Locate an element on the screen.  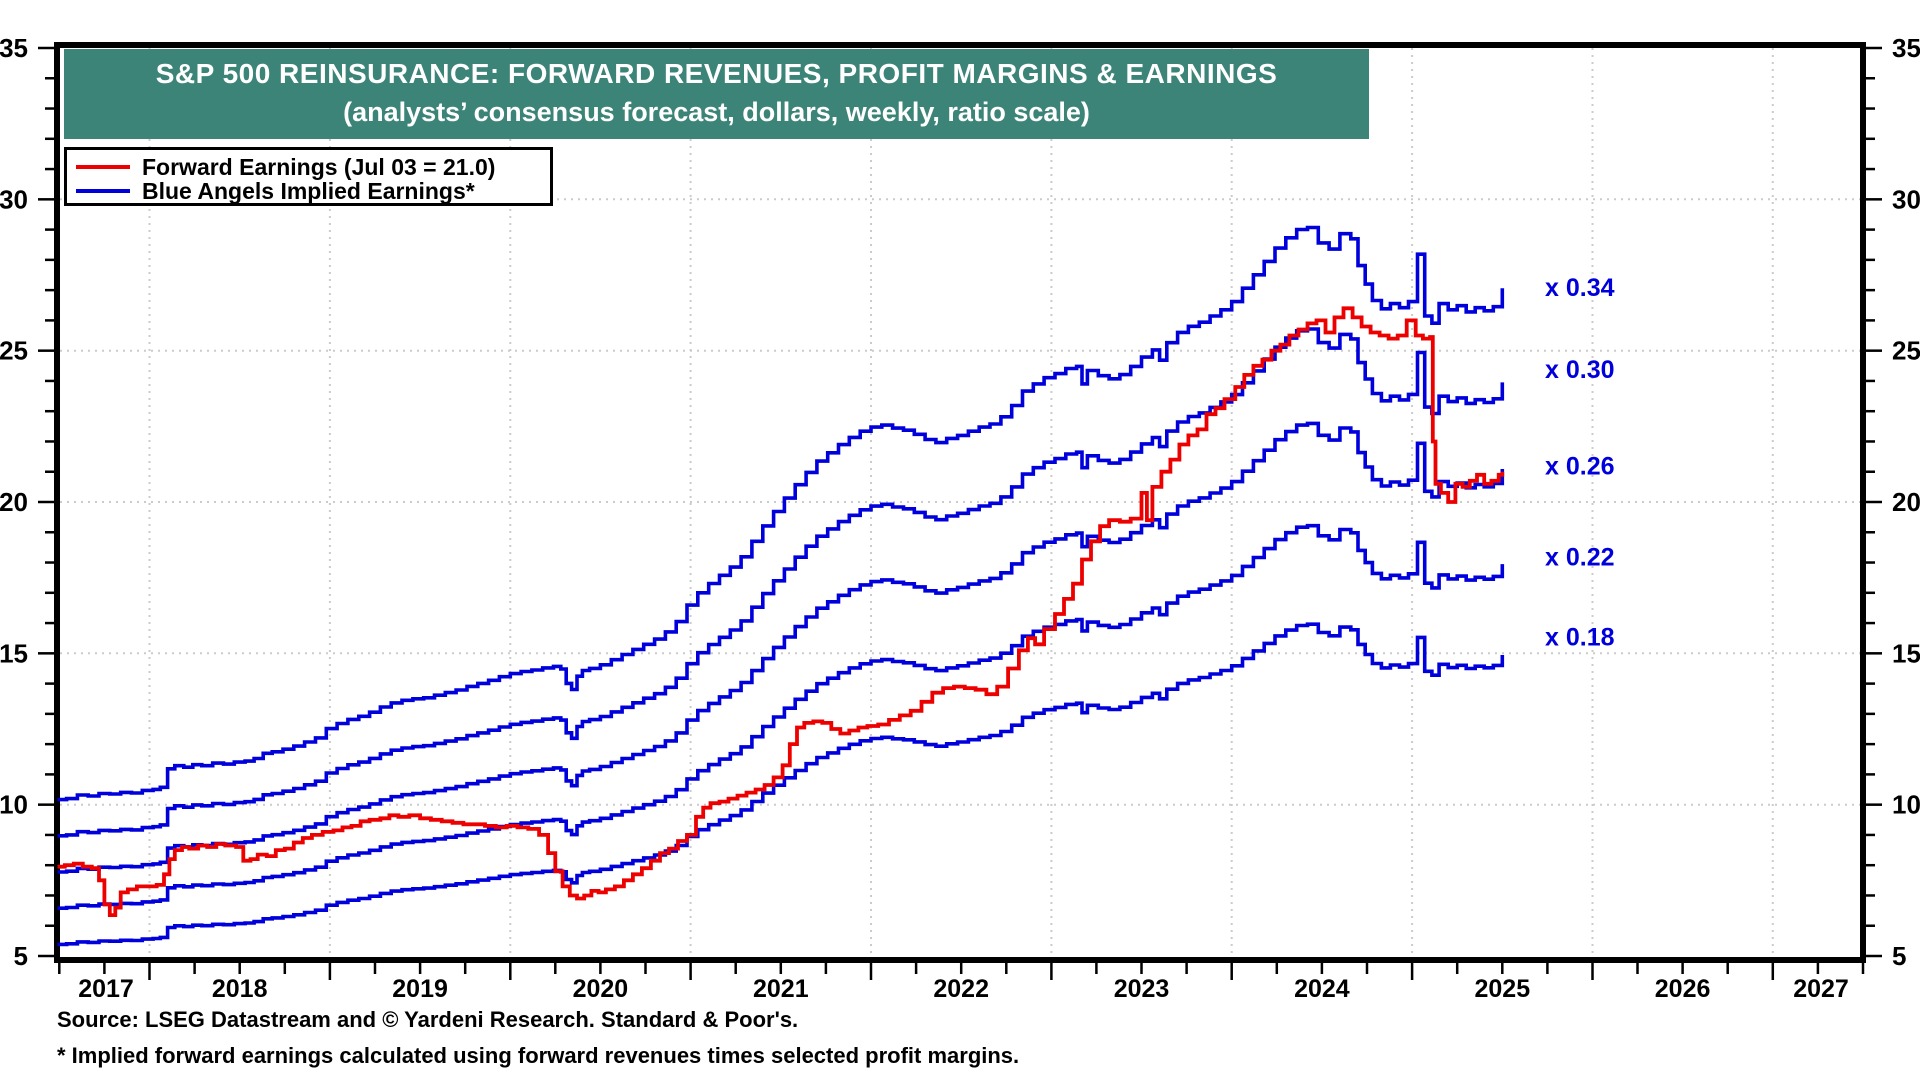
legend-label: Blue Angels Implied Earnings* is located at coordinates (308, 191).